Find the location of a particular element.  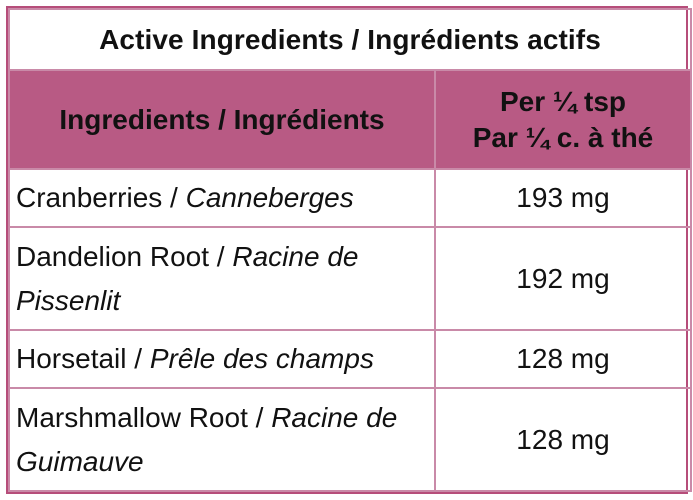

ingredient-name-en: Horsetail is located at coordinates (71, 359).